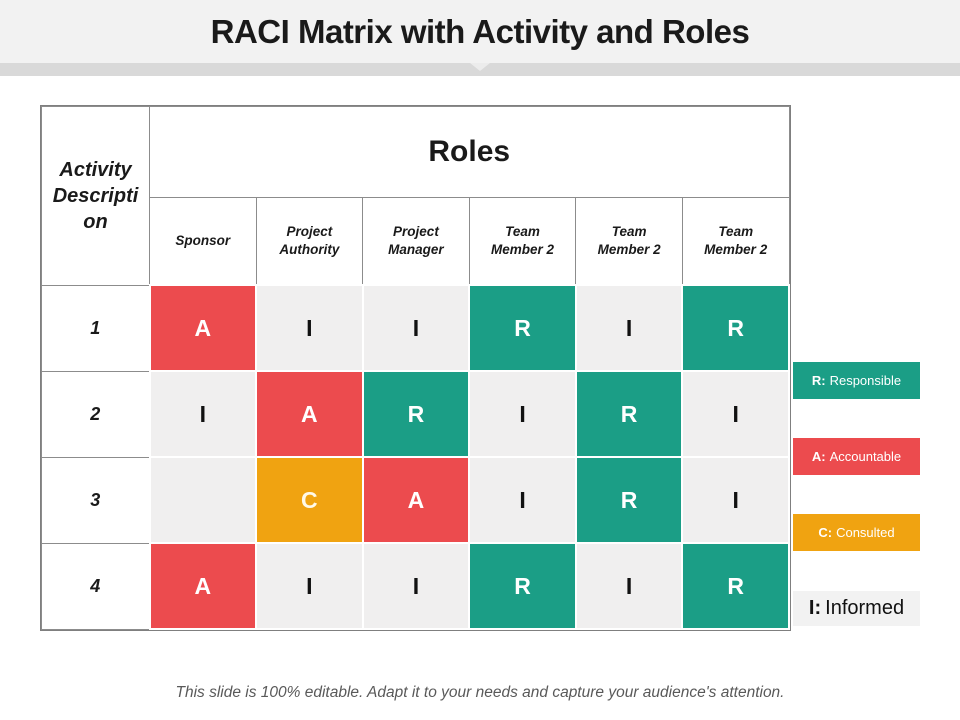  Describe the element at coordinates (95, 196) in the screenshot. I see `activity-description-header: Activity Description` at that location.